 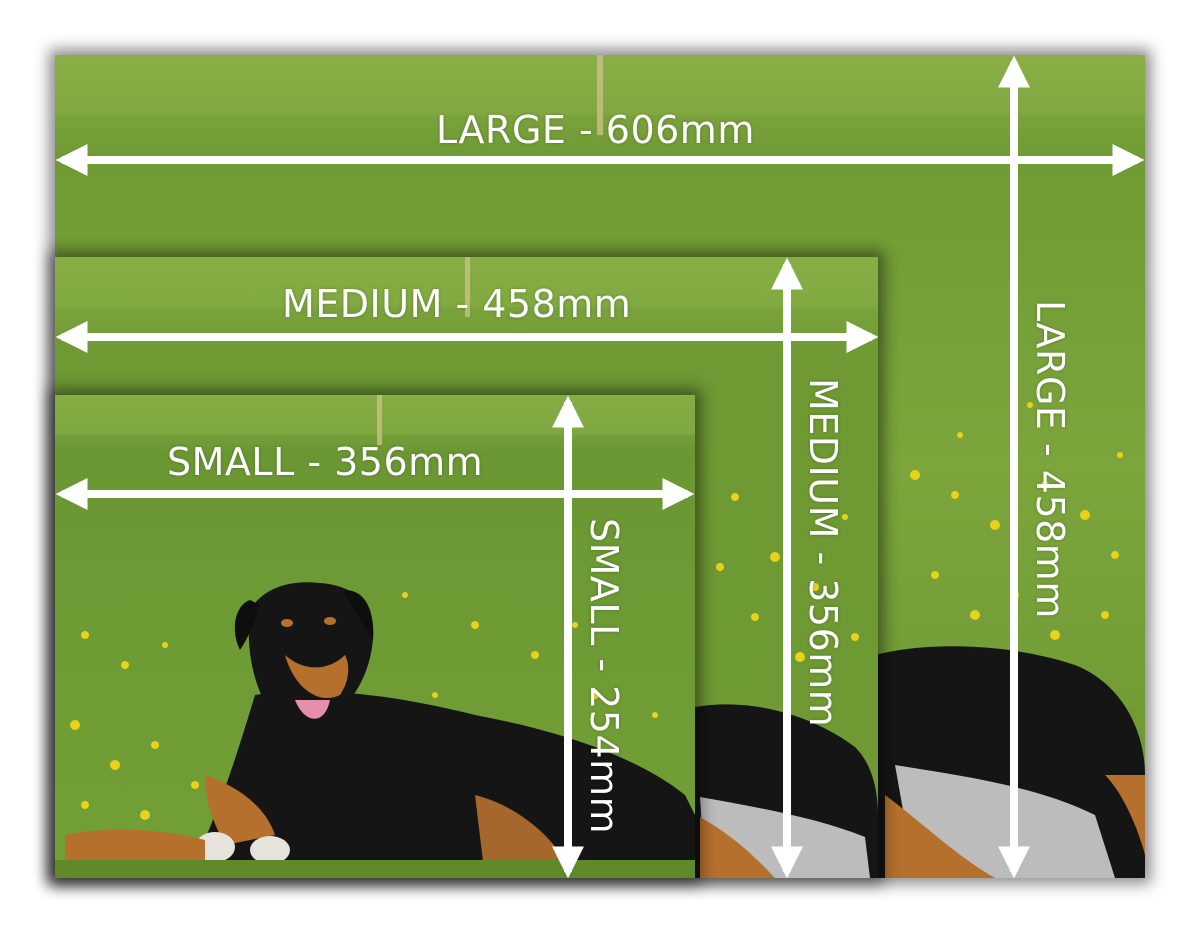 What do you see at coordinates (823, 553) in the screenshot?
I see `medium-height-label: MEDIUM - 356mm` at bounding box center [823, 553].